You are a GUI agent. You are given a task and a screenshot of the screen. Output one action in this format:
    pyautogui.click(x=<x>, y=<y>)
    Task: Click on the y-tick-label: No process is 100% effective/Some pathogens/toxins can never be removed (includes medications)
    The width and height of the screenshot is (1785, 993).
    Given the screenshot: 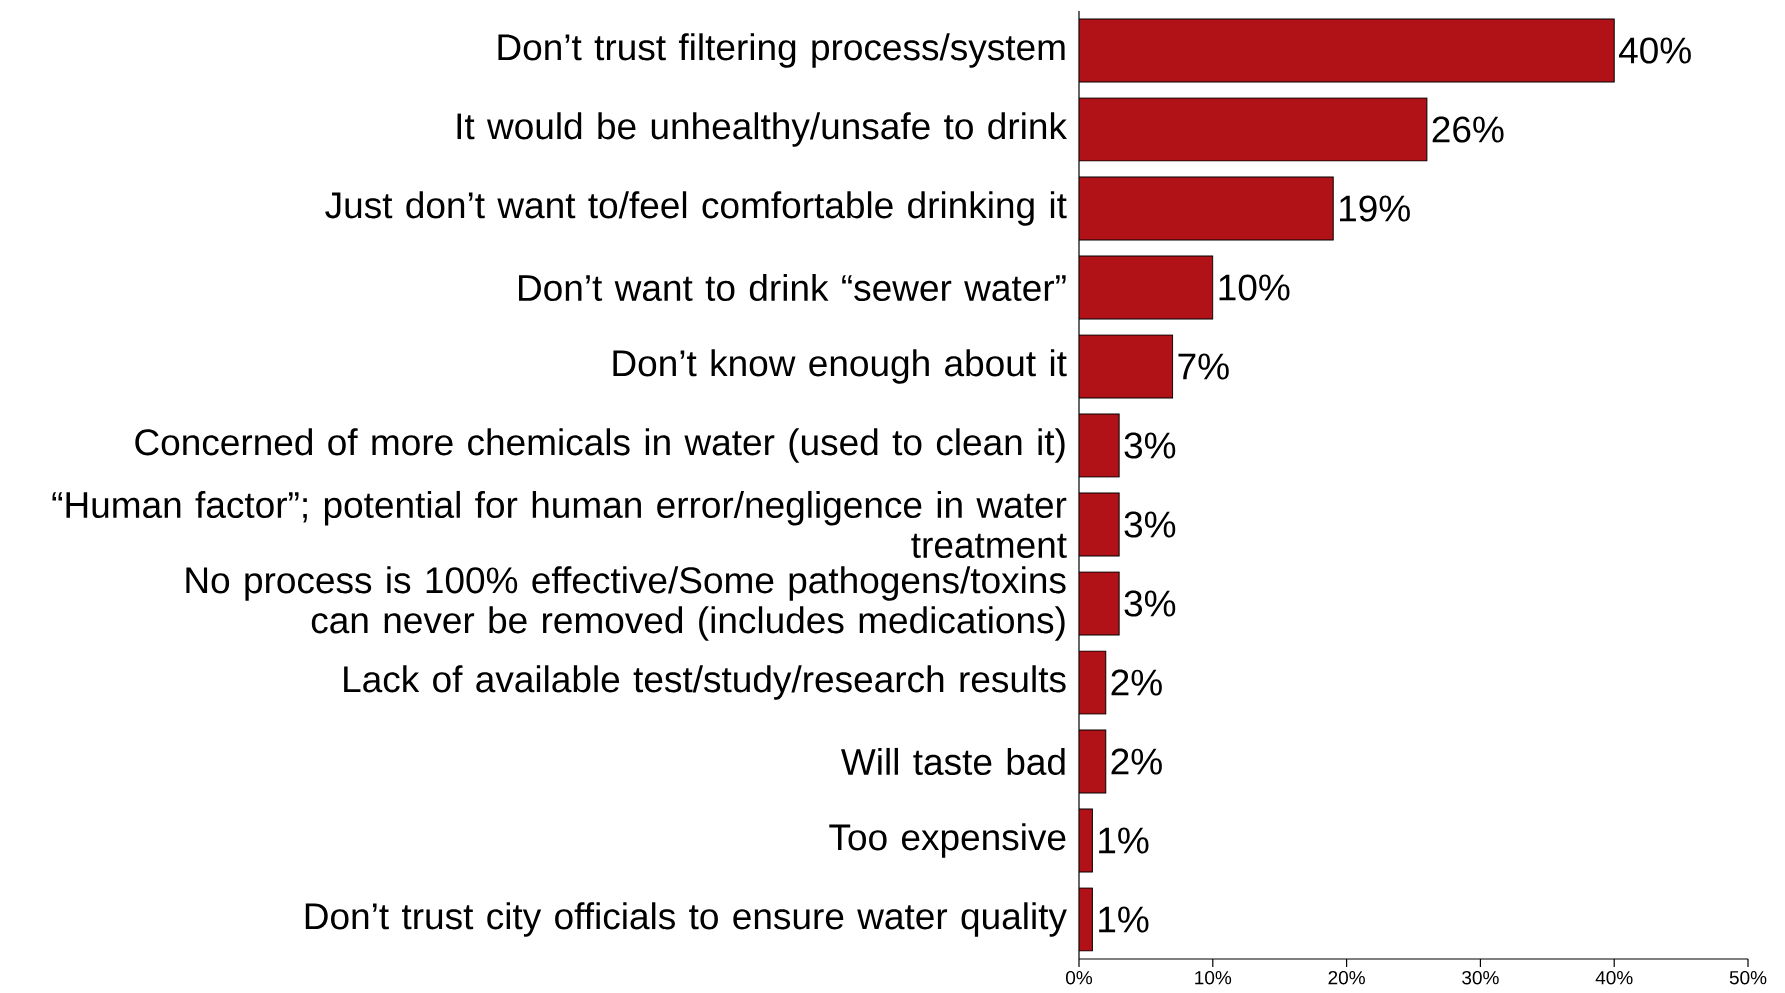 What is the action you would take?
    pyautogui.click(x=626, y=603)
    